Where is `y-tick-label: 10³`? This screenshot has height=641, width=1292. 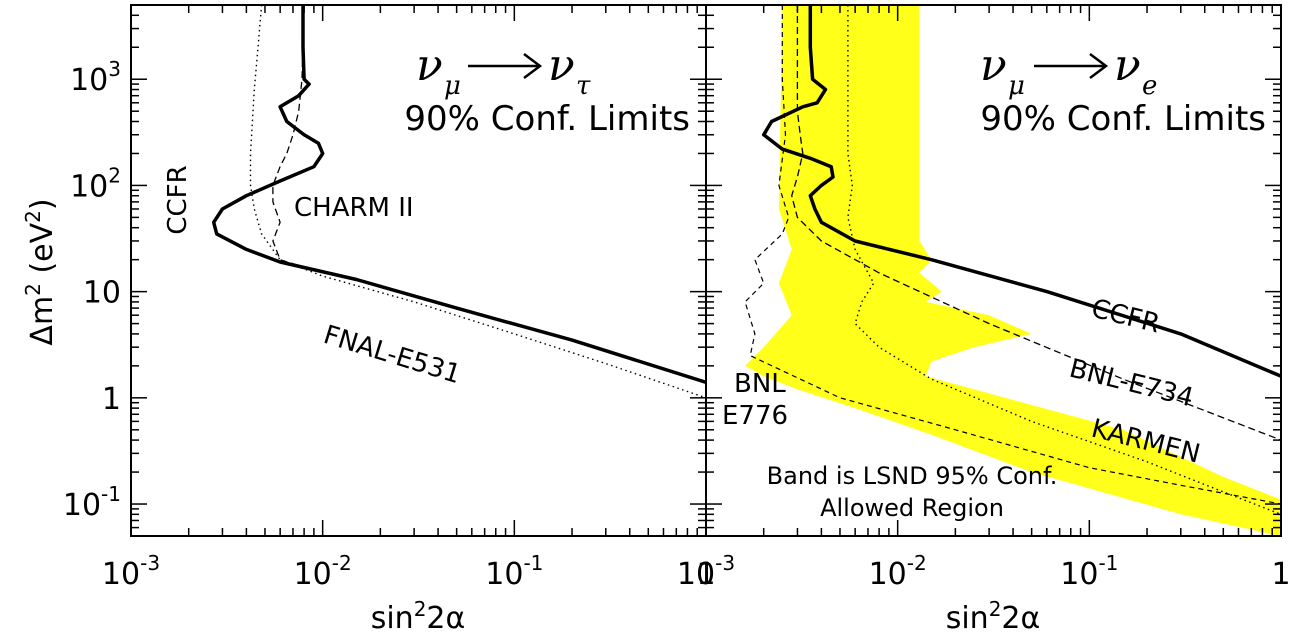 y-tick-label: 10³ is located at coordinates (95, 77).